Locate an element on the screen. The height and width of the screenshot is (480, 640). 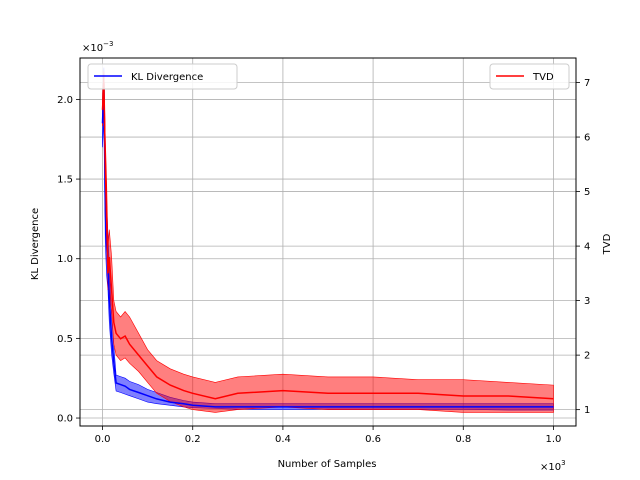
legend-kl-box is located at coordinates (162, 76).